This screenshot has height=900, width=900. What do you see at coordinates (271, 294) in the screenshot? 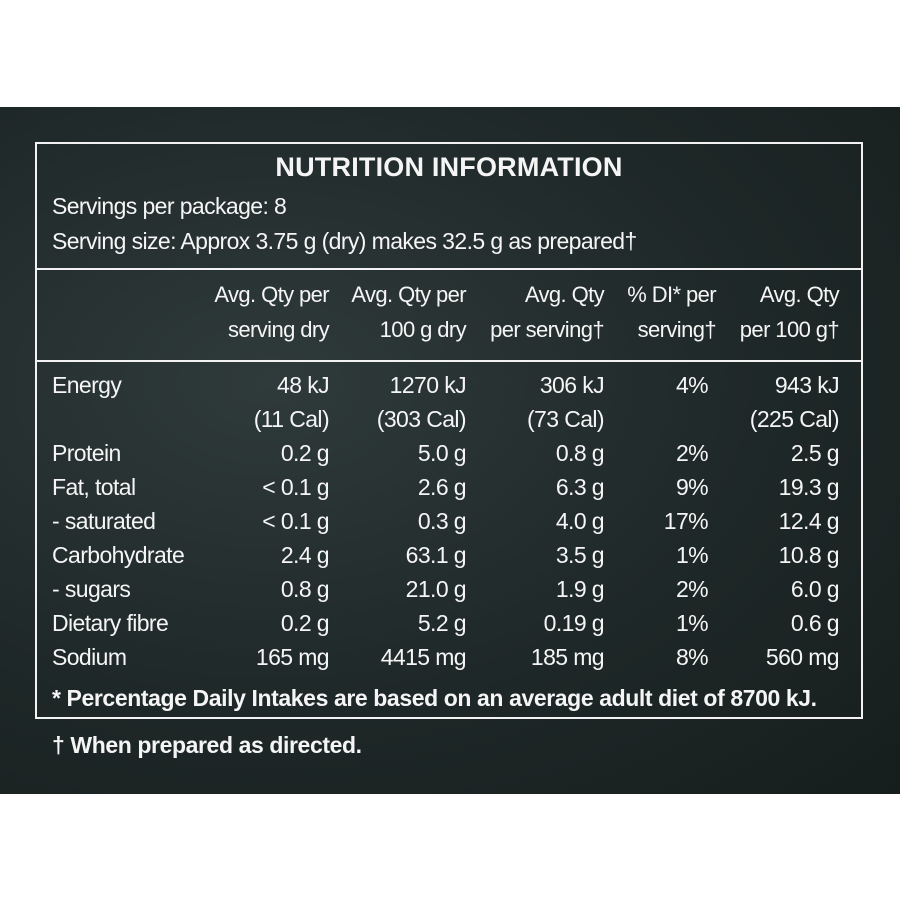
I see `header-col-1-line1: Avg. Qty per` at bounding box center [271, 294].